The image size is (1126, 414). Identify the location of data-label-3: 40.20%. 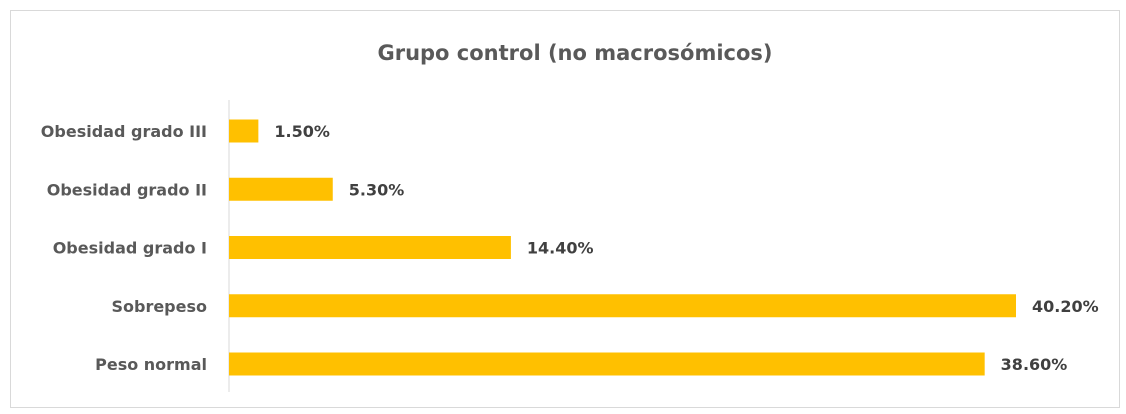
(1065, 306).